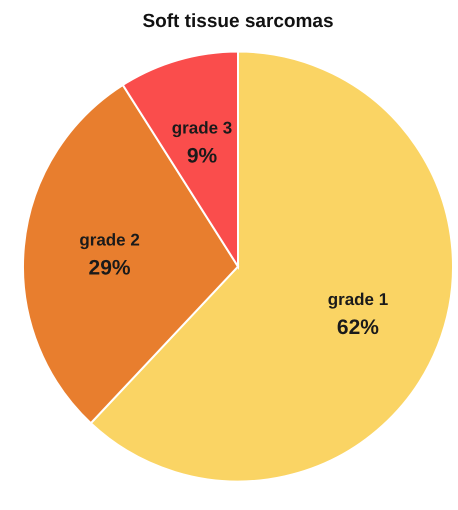 The width and height of the screenshot is (458, 510). Describe the element at coordinates (109, 268) in the screenshot. I see `data-label: 29%` at that location.